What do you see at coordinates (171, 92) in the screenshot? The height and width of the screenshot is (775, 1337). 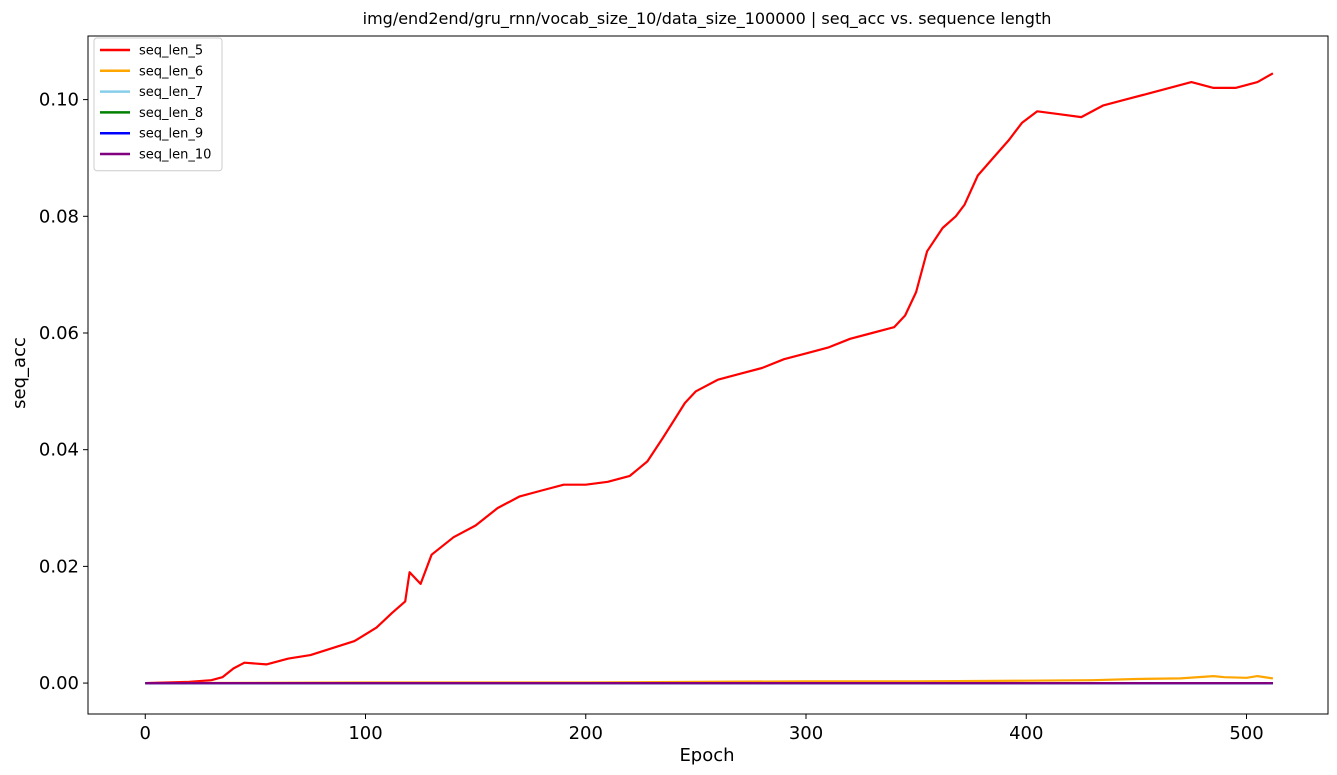 I see `legend-label: seq_len_7` at bounding box center [171, 92].